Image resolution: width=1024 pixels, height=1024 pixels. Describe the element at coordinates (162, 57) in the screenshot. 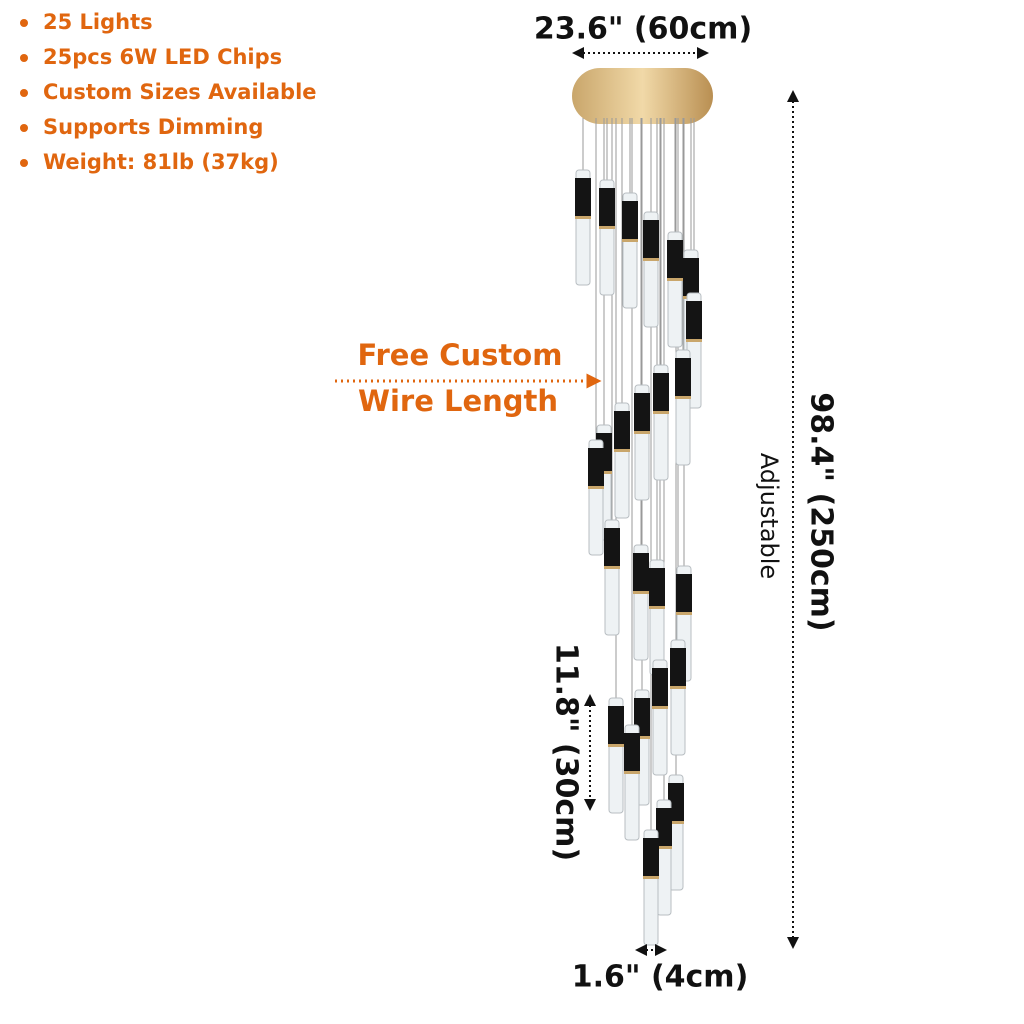

I see `feature: 25pcs 6W LED Chips` at that location.